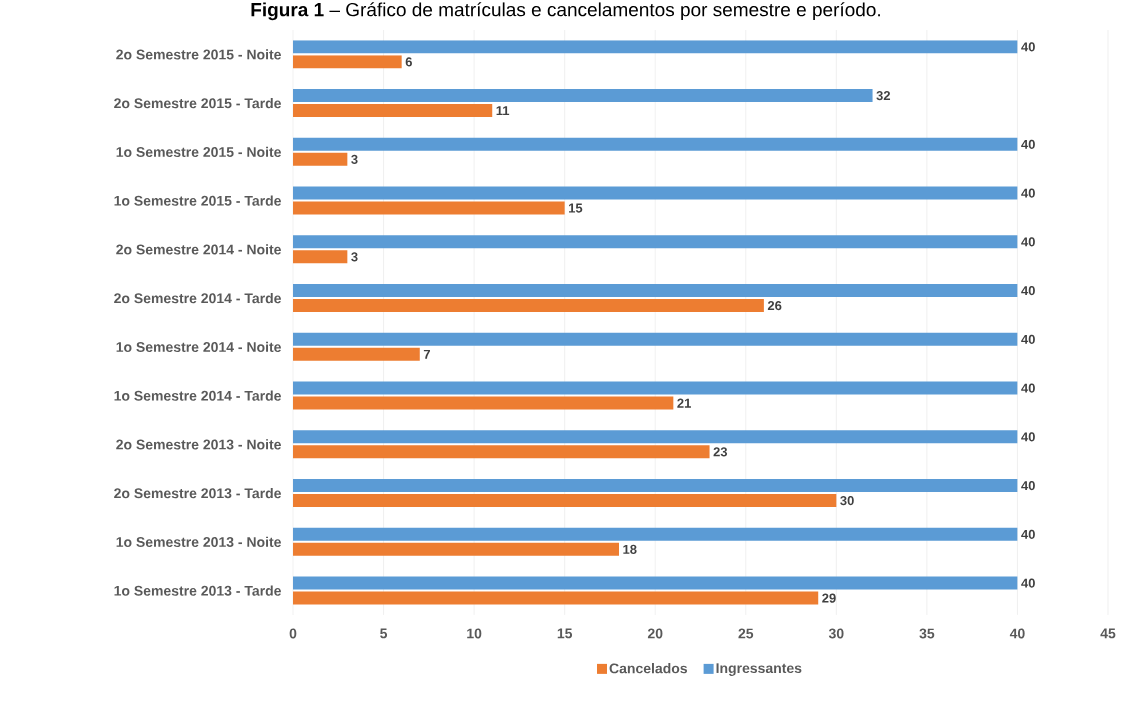  I want to click on data-label: 15, so click(576, 208).